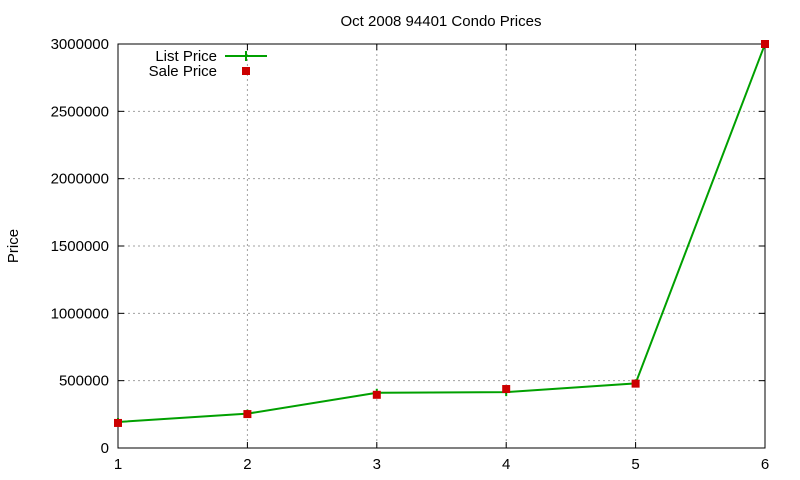  Describe the element at coordinates (84, 381) in the screenshot. I see `y-tick-label: 500000` at that location.